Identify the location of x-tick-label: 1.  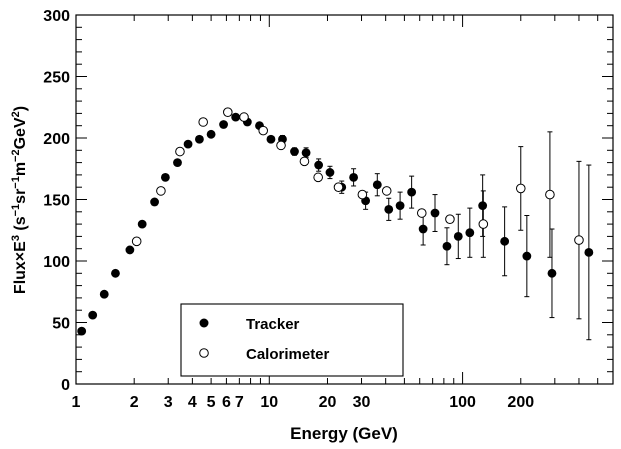
(76, 402).